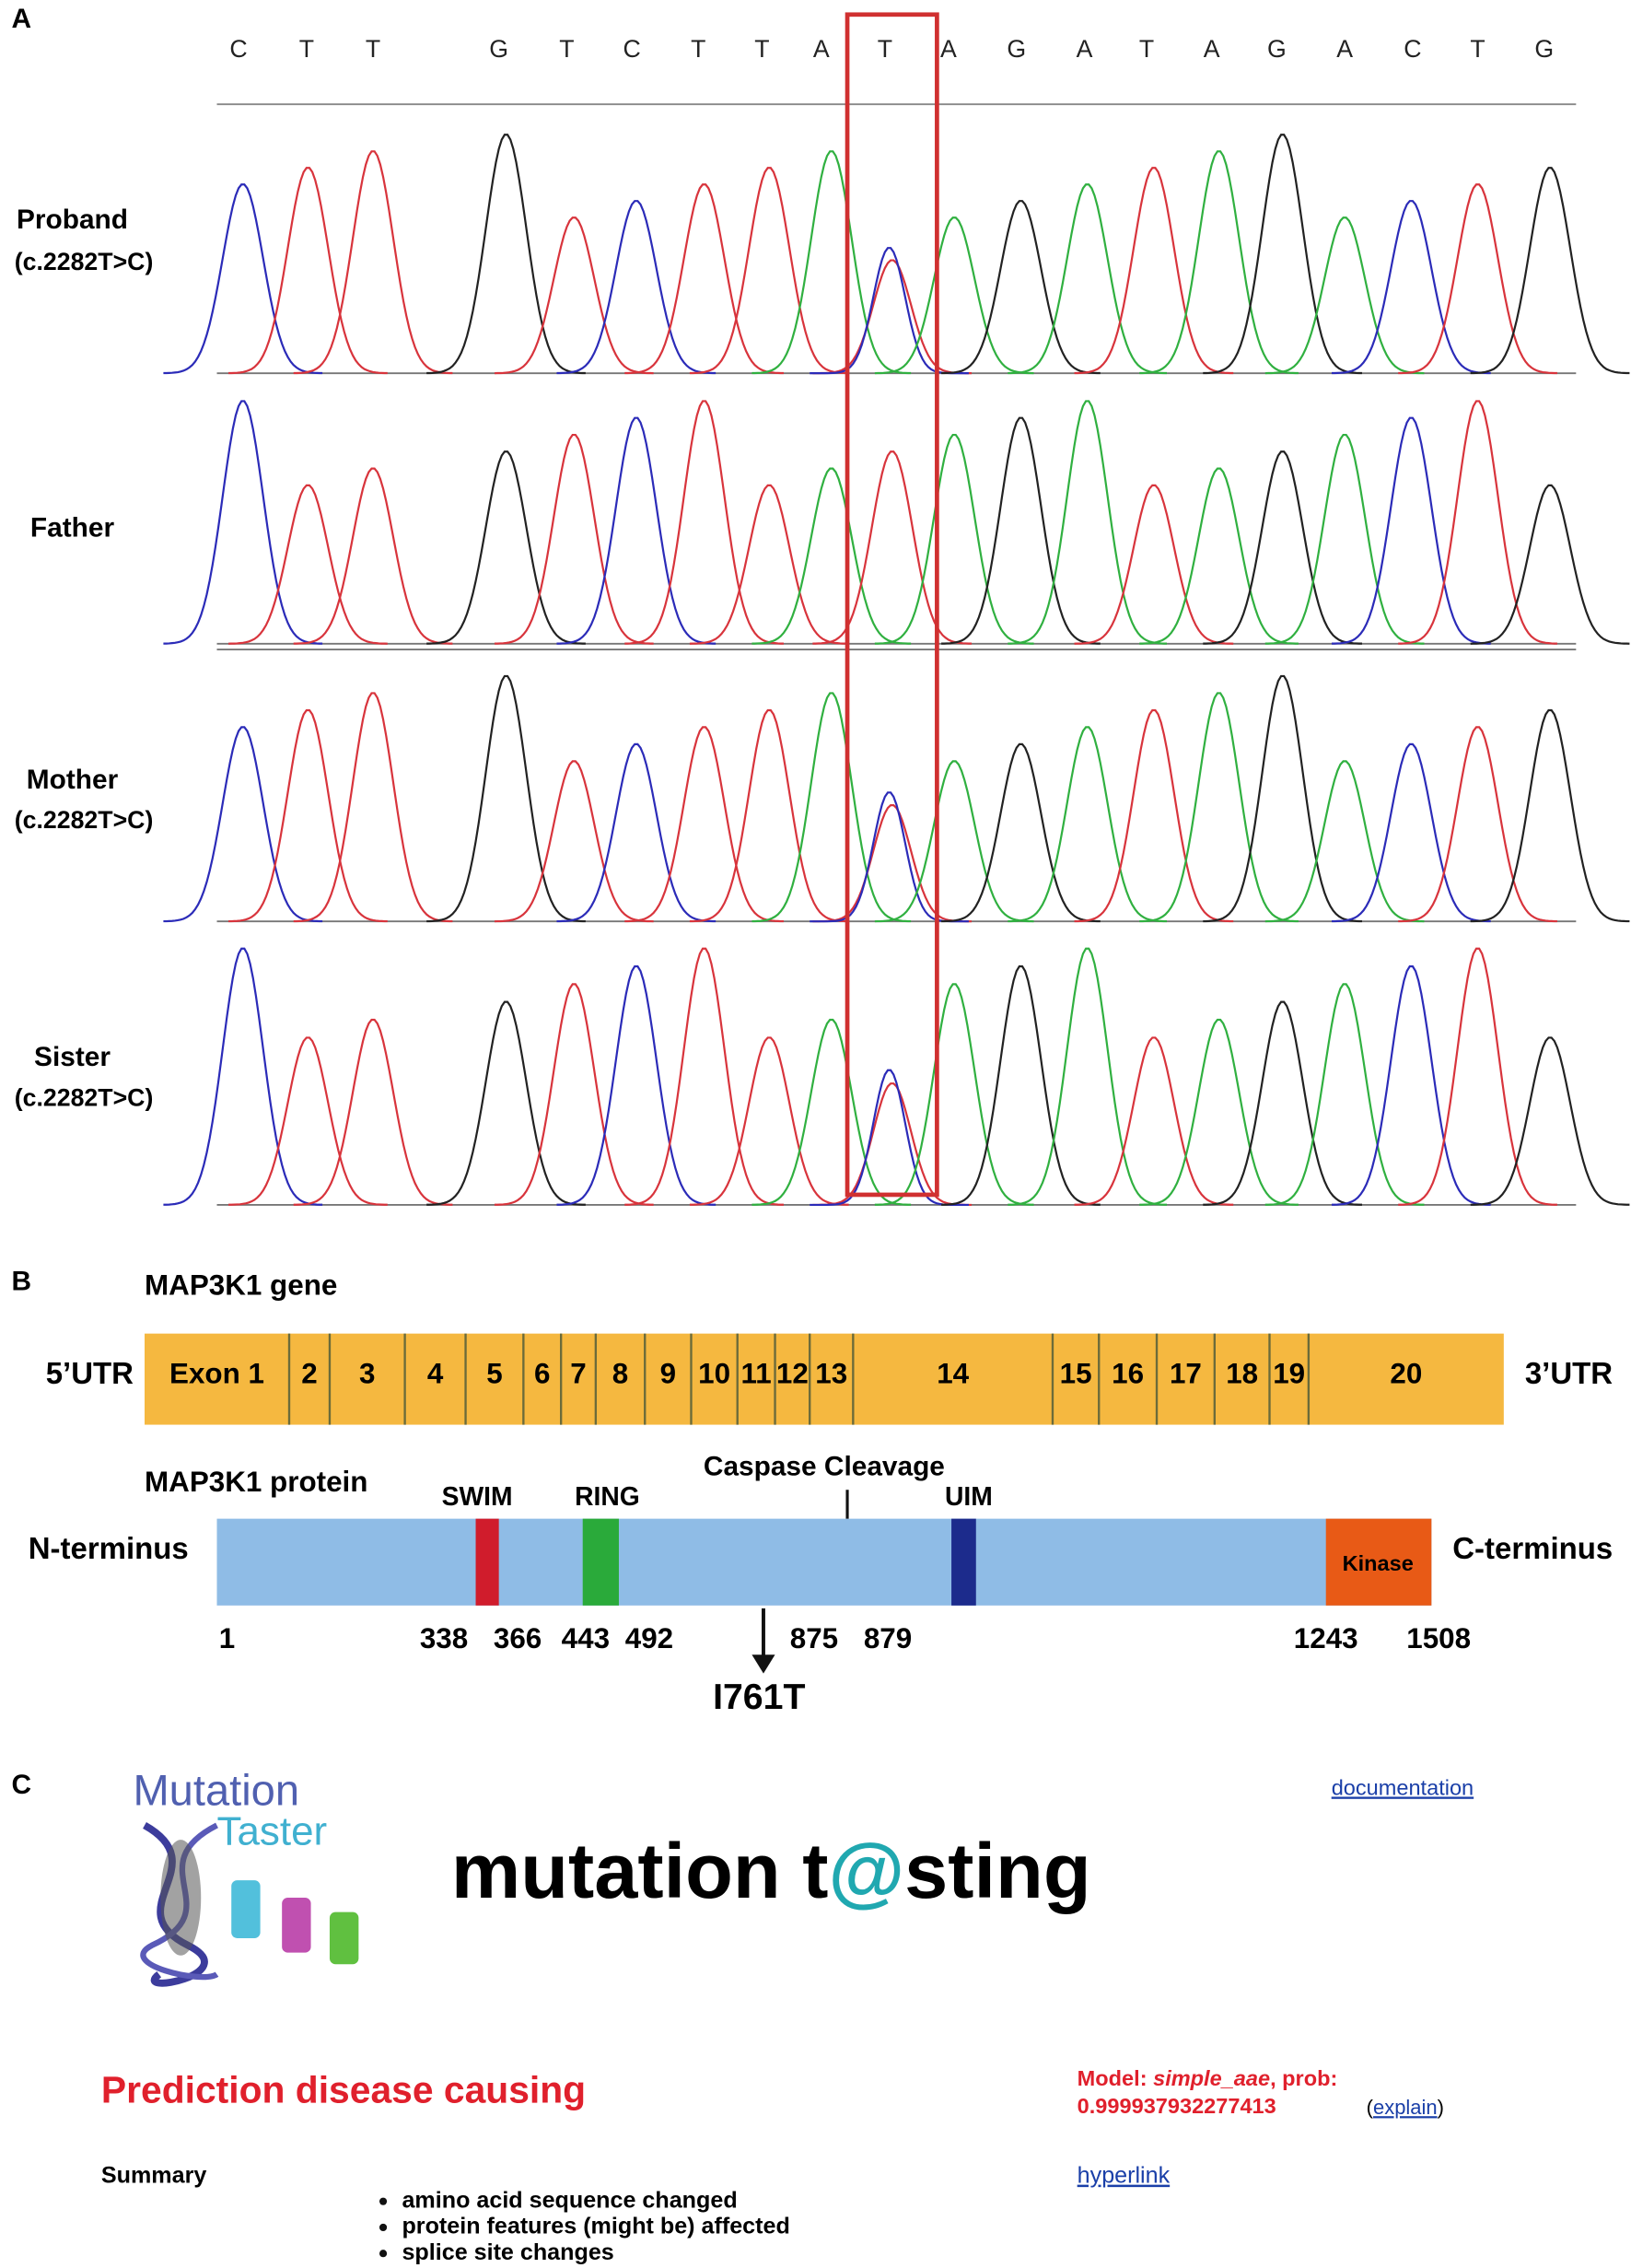  What do you see at coordinates (640, 1870) in the screenshot?
I see `title-part: mutation t` at bounding box center [640, 1870].